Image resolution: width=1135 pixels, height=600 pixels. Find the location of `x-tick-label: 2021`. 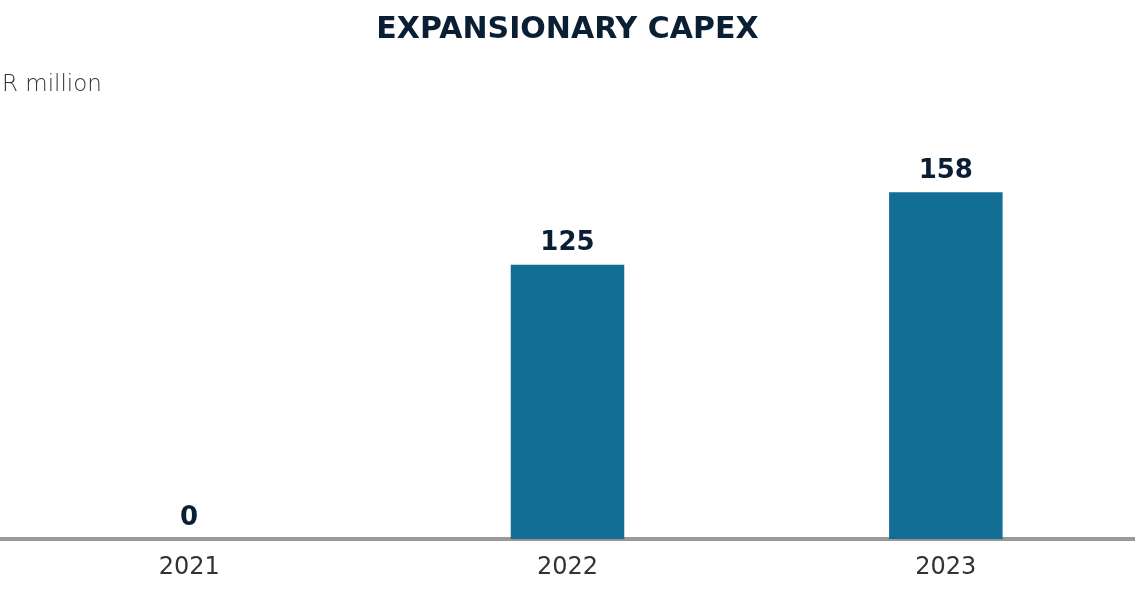

x-tick-label: 2021 is located at coordinates (189, 565).